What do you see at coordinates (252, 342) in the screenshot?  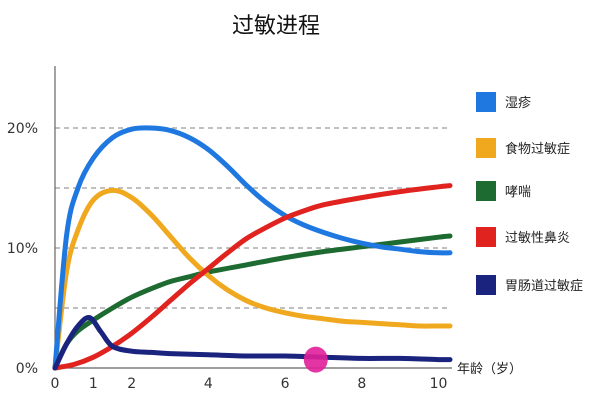 I see `series-line` at bounding box center [252, 342].